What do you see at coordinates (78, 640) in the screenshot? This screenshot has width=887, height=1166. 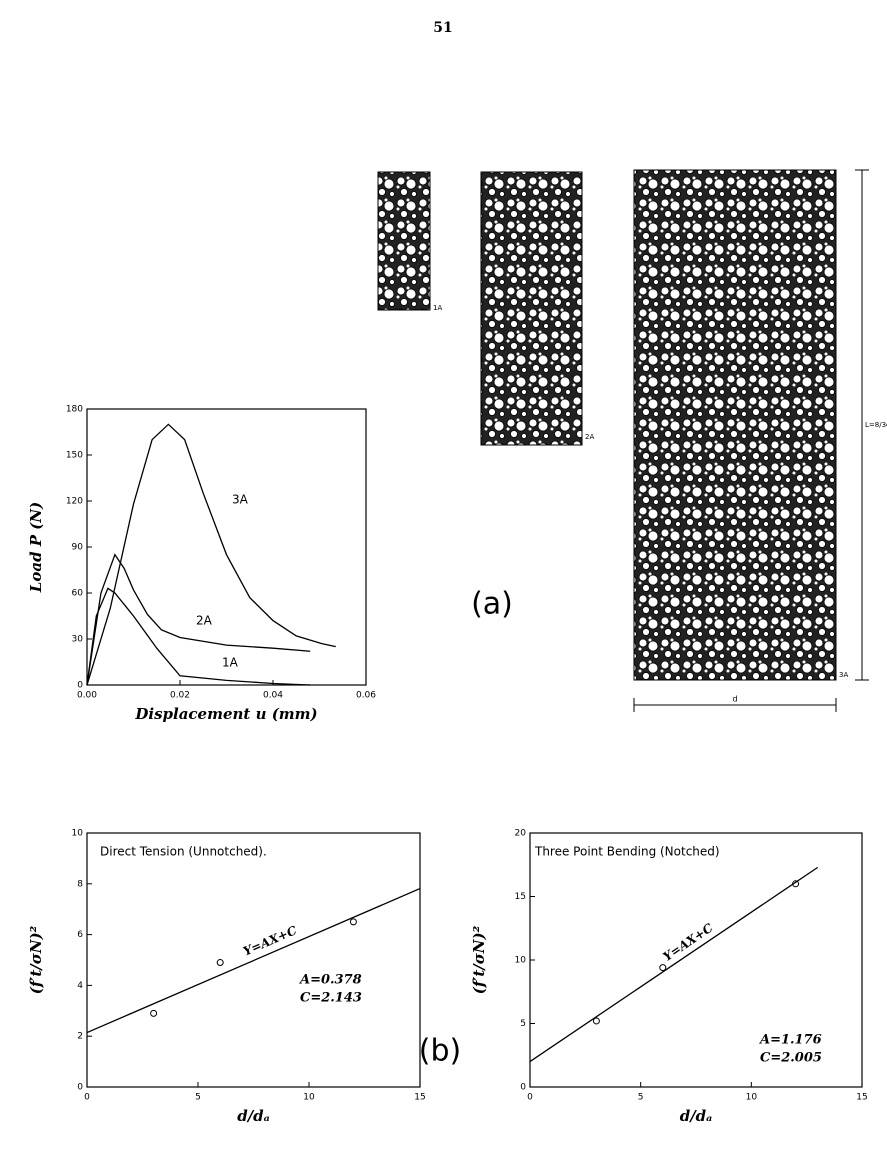 I see `y-tick-label: 30` at bounding box center [78, 640].